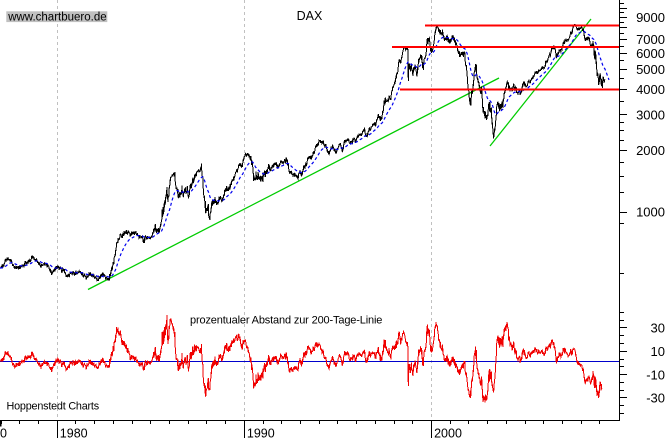 Image resolution: width=667 pixels, height=439 pixels. What do you see at coordinates (310, 16) in the screenshot?
I see `svg-text: DAX` at bounding box center [310, 16].